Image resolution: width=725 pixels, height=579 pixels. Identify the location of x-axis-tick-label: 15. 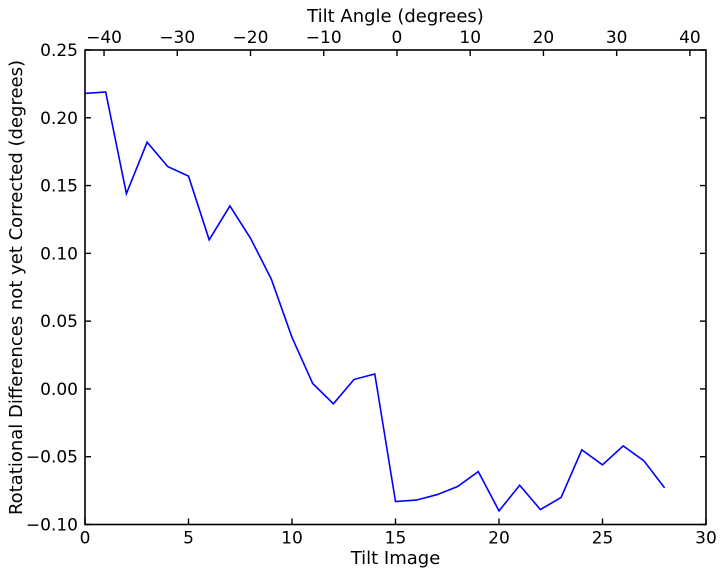
(396, 539).